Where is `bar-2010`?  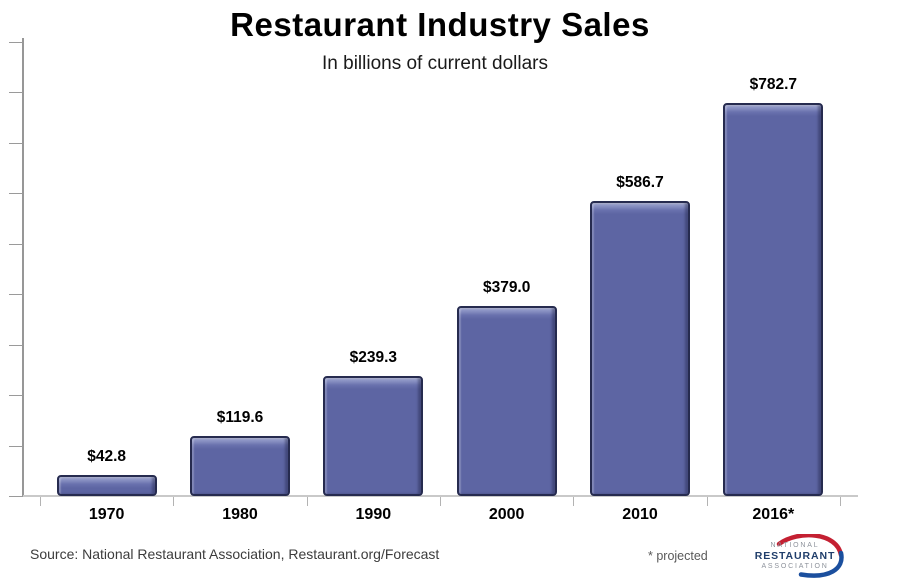 bar-2010 is located at coordinates (640, 348).